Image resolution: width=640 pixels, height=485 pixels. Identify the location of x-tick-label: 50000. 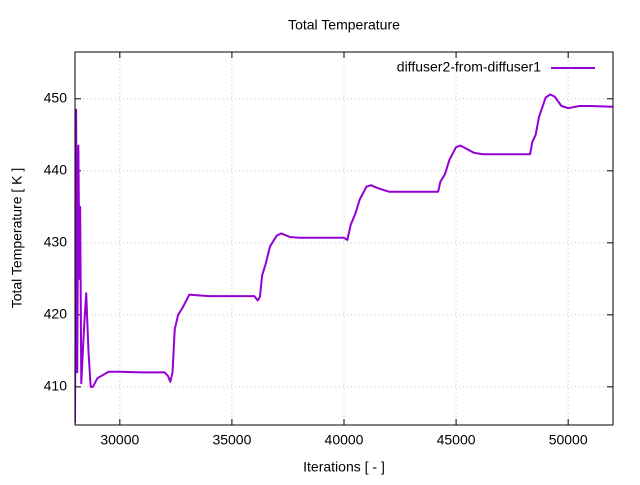
(568, 440).